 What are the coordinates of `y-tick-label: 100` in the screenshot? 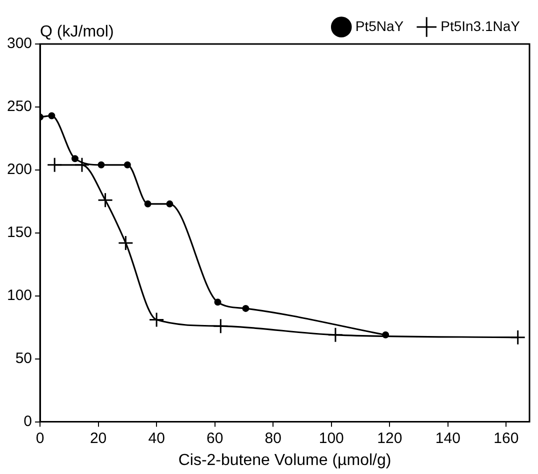 It's located at (19, 295).